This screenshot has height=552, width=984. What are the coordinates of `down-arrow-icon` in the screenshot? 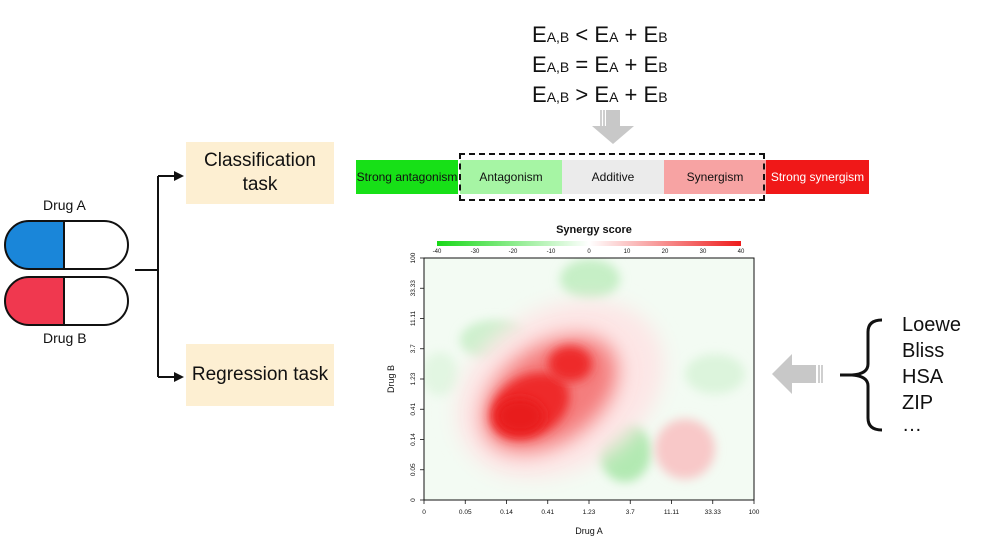 It's located at (613, 127).